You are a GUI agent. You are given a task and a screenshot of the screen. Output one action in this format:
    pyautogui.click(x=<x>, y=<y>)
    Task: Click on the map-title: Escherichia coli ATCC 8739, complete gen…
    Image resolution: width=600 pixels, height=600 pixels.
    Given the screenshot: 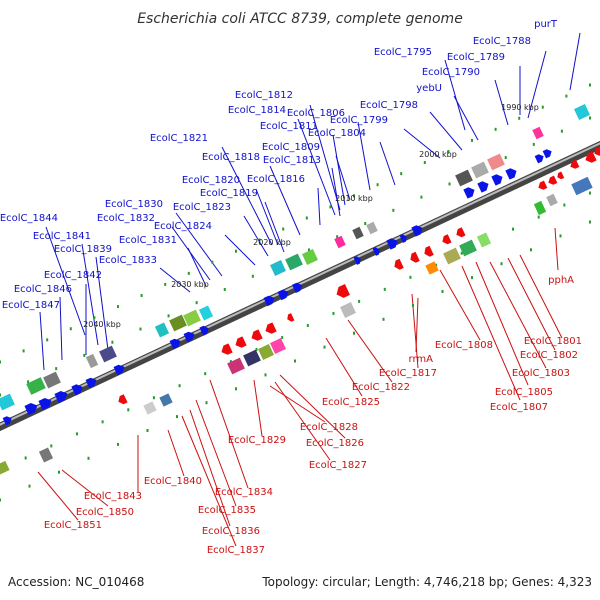 What is the action you would take?
    pyautogui.click(x=300, y=19)
    